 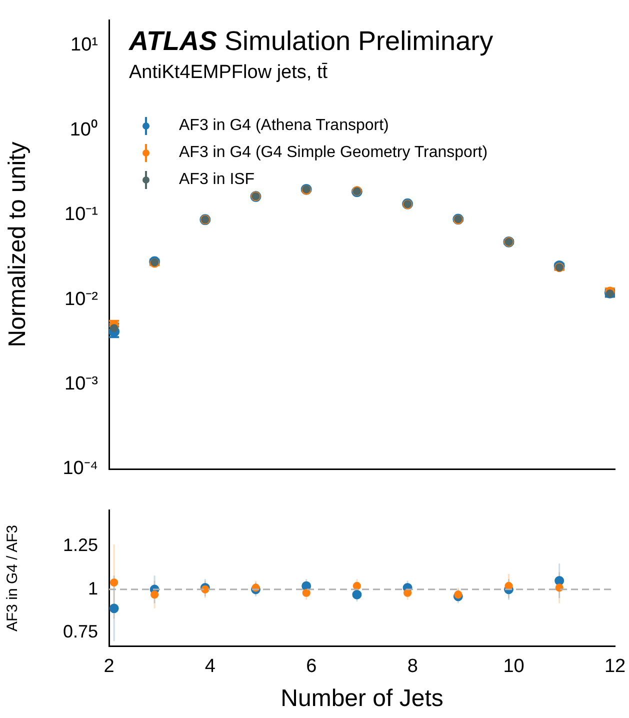 What do you see at coordinates (84, 45) in the screenshot?
I see `y-tick-label: 10¹` at bounding box center [84, 45].